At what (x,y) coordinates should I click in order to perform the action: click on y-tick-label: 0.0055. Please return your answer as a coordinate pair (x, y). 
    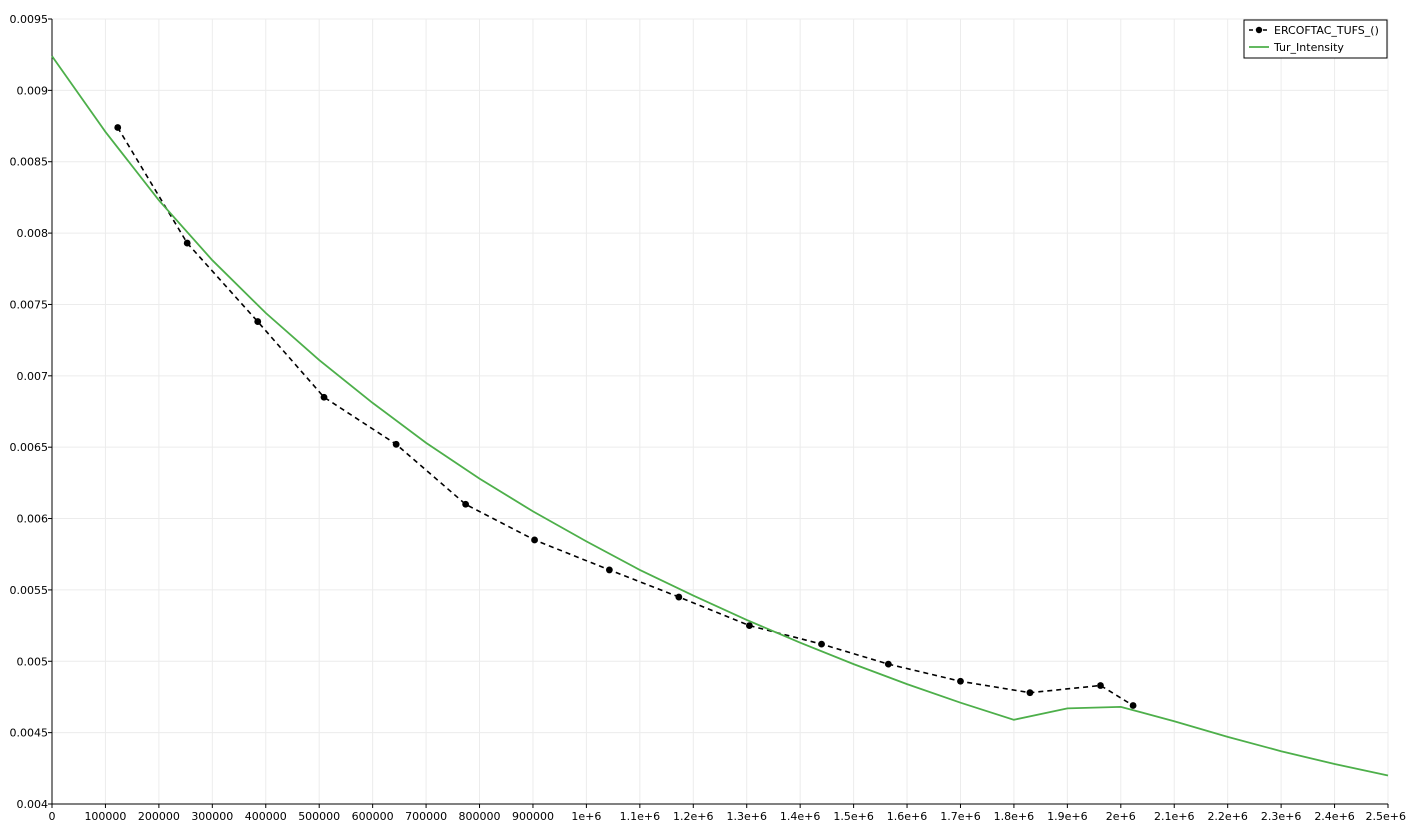
    Looking at the image, I should click on (29, 590).